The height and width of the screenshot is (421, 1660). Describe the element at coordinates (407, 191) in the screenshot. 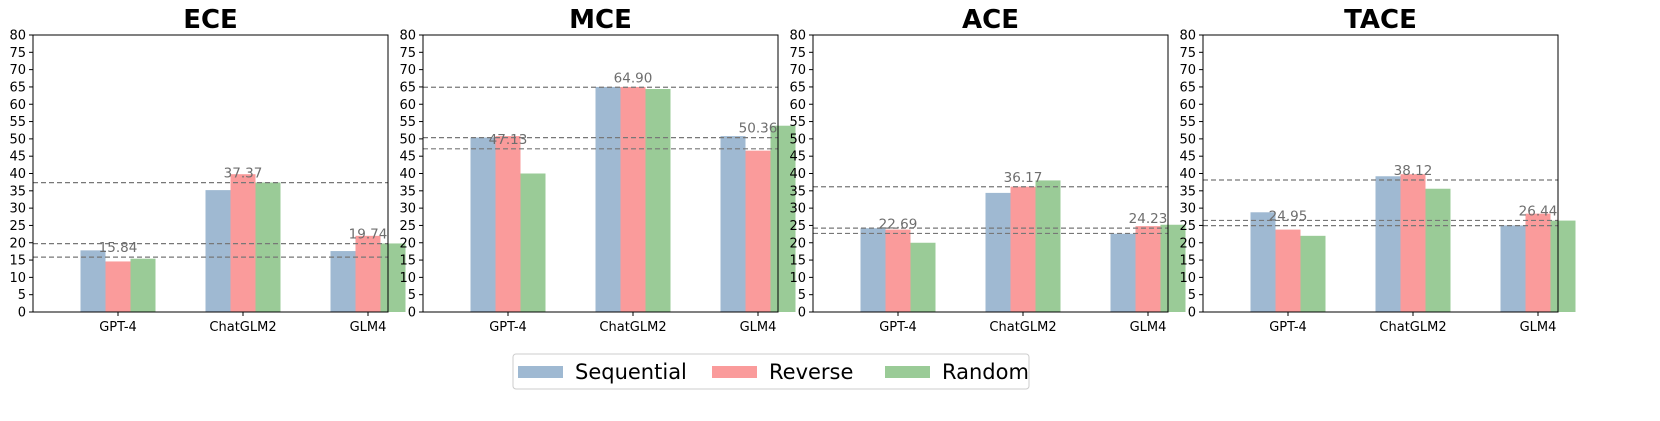

I see `y-tick-label: 35` at that location.